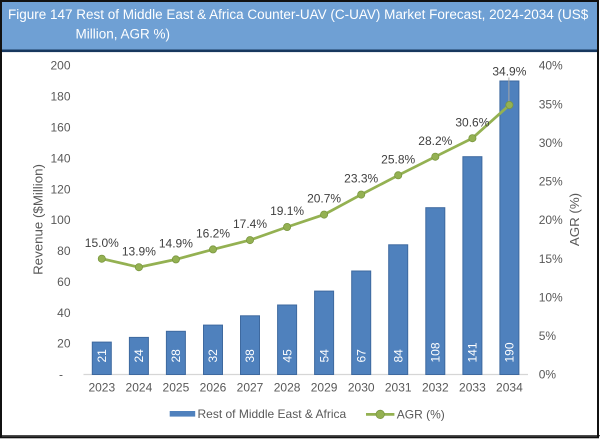 The image size is (600, 446). I want to click on svg-text: 2032, so click(435, 388).